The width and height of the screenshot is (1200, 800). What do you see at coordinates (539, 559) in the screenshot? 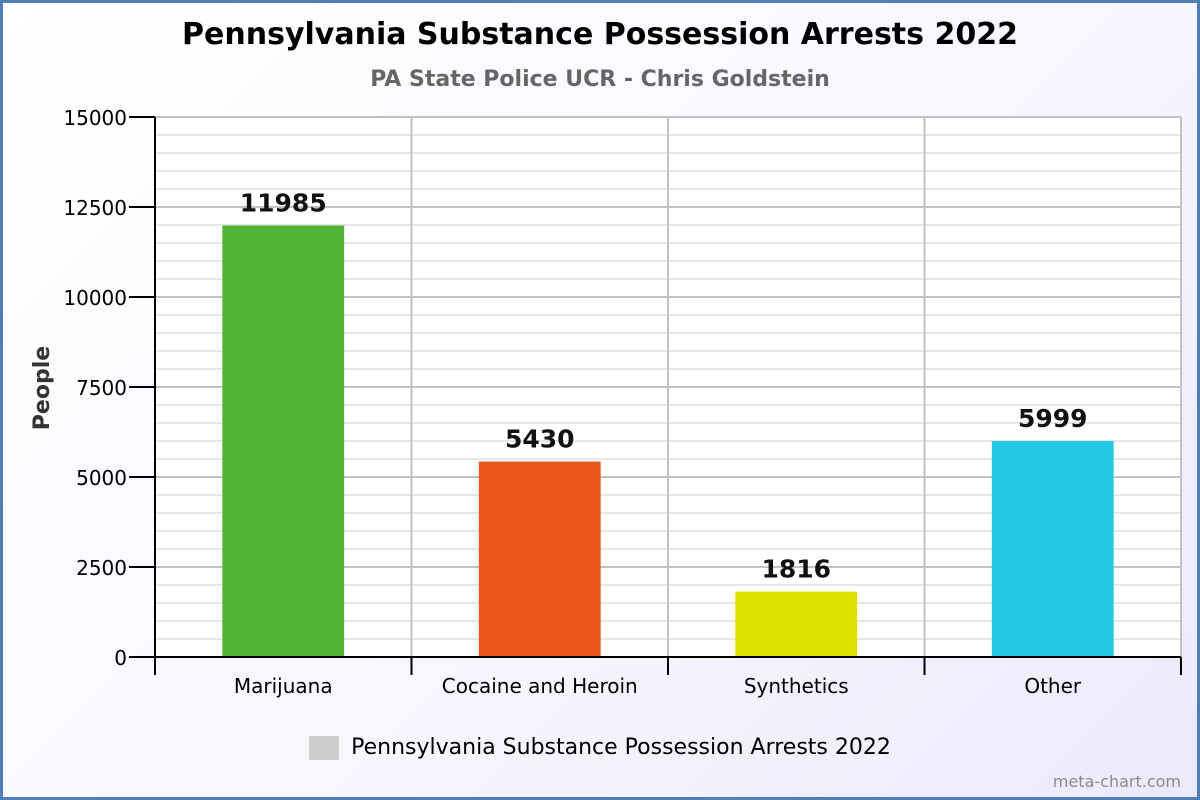
I see `bar-cocaine-and-heroin` at bounding box center [539, 559].